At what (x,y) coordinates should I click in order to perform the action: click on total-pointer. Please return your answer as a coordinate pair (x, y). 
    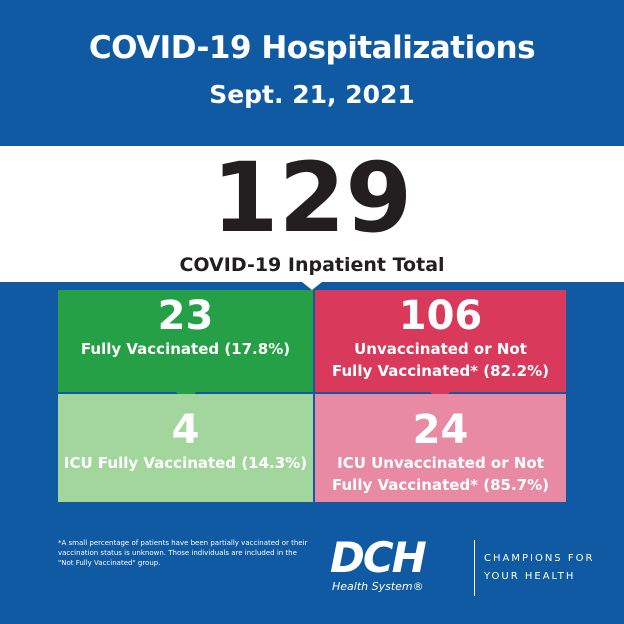
    Looking at the image, I should click on (312, 286).